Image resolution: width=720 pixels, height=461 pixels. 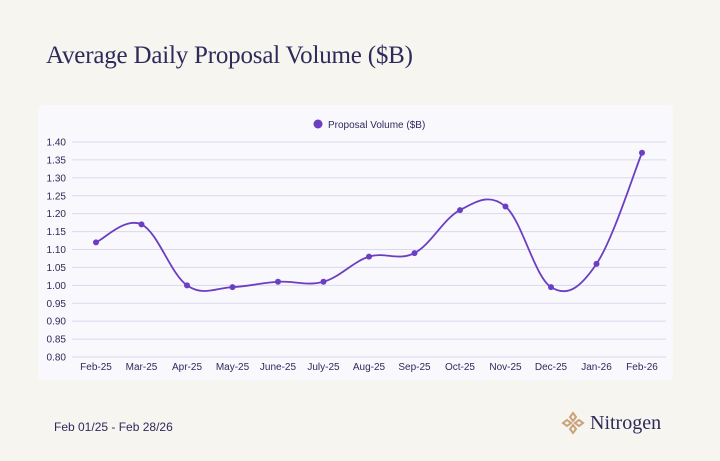 I want to click on y-tick-label: 1.05, so click(x=57, y=268).